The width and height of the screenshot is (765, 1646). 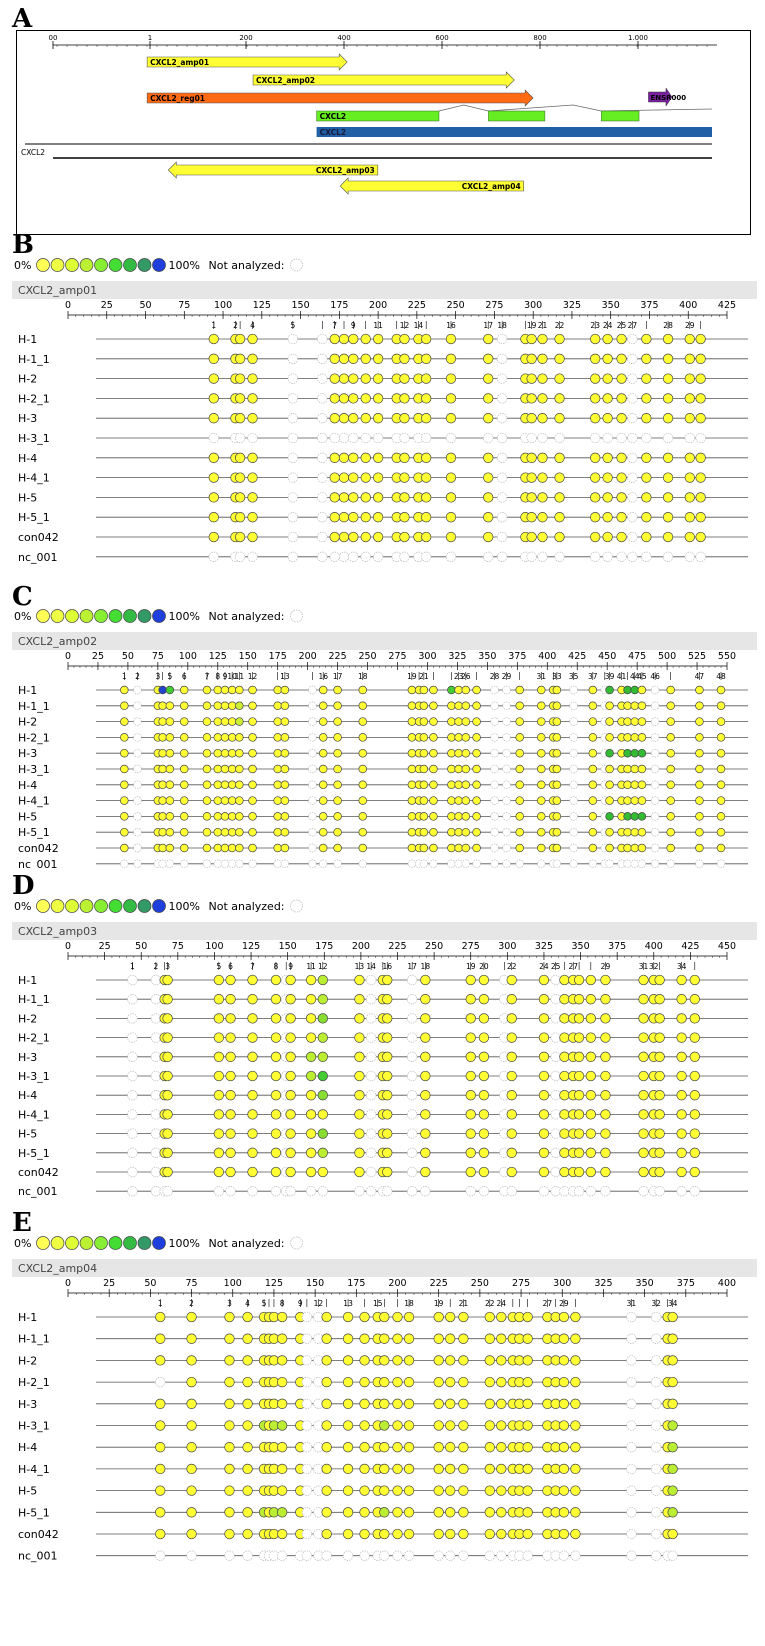 What do you see at coordinates (34, 478) in the screenshot?
I see `sample-row-label: H-4_1` at bounding box center [34, 478].